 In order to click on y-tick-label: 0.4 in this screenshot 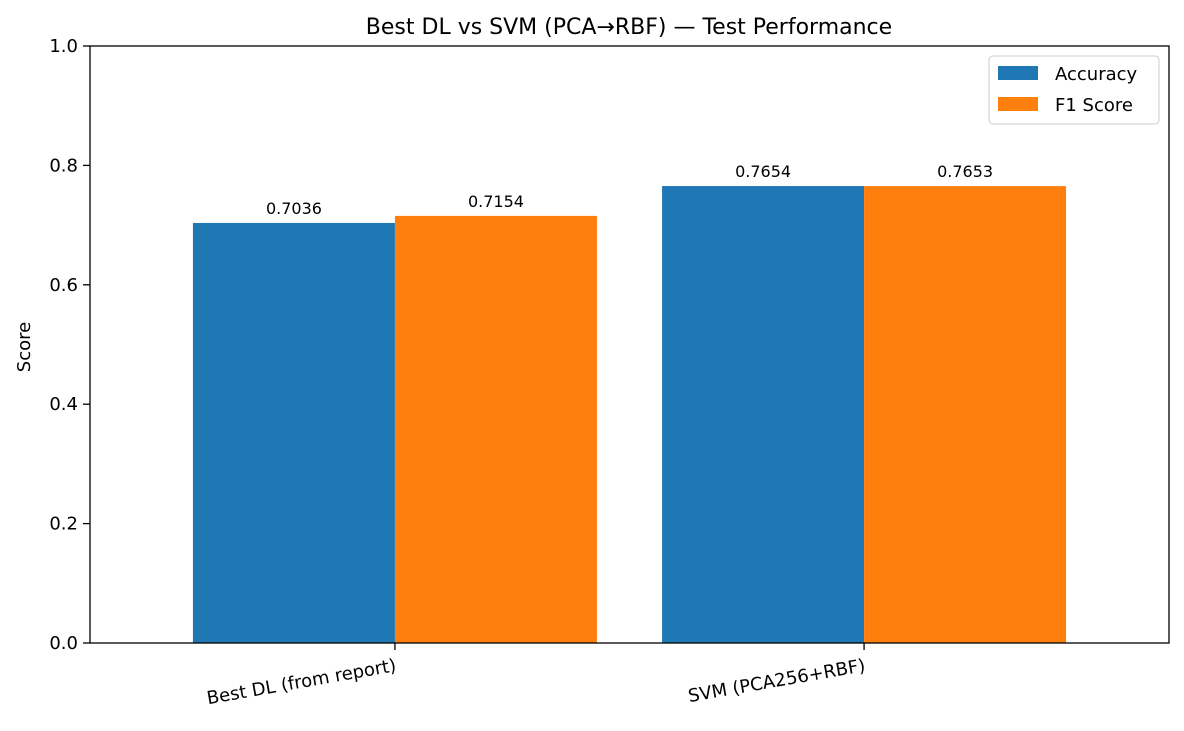, I will do `click(63, 404)`.